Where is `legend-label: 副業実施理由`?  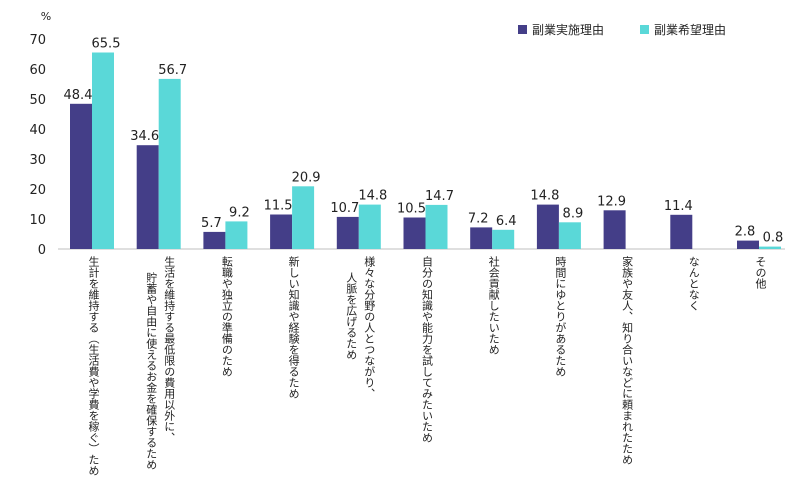 legend-label: 副業実施理由 is located at coordinates (568, 29).